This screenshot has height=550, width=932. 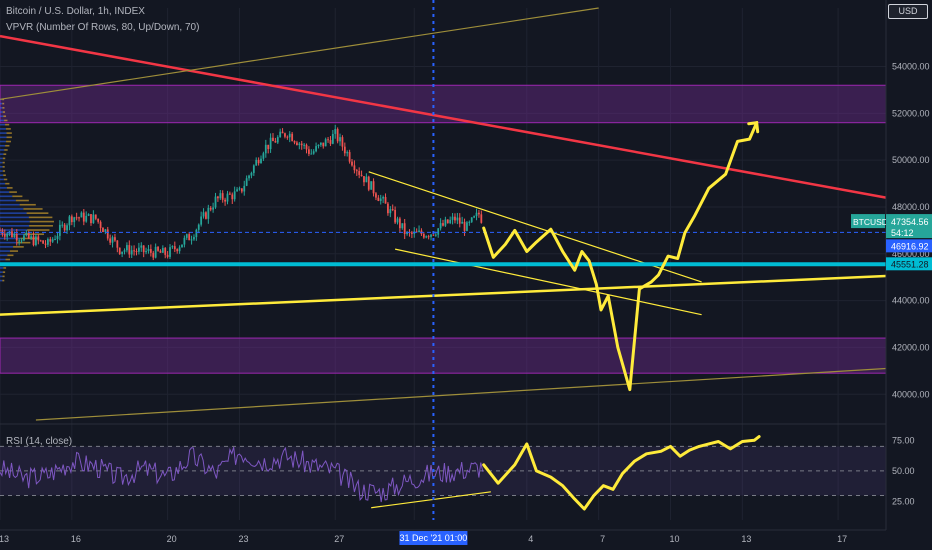 I want to click on currency-button: USD, so click(x=908, y=11).